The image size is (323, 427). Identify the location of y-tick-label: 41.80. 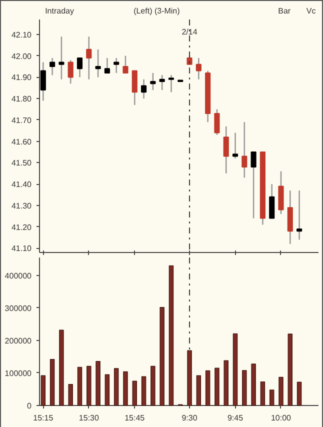
(21, 99).